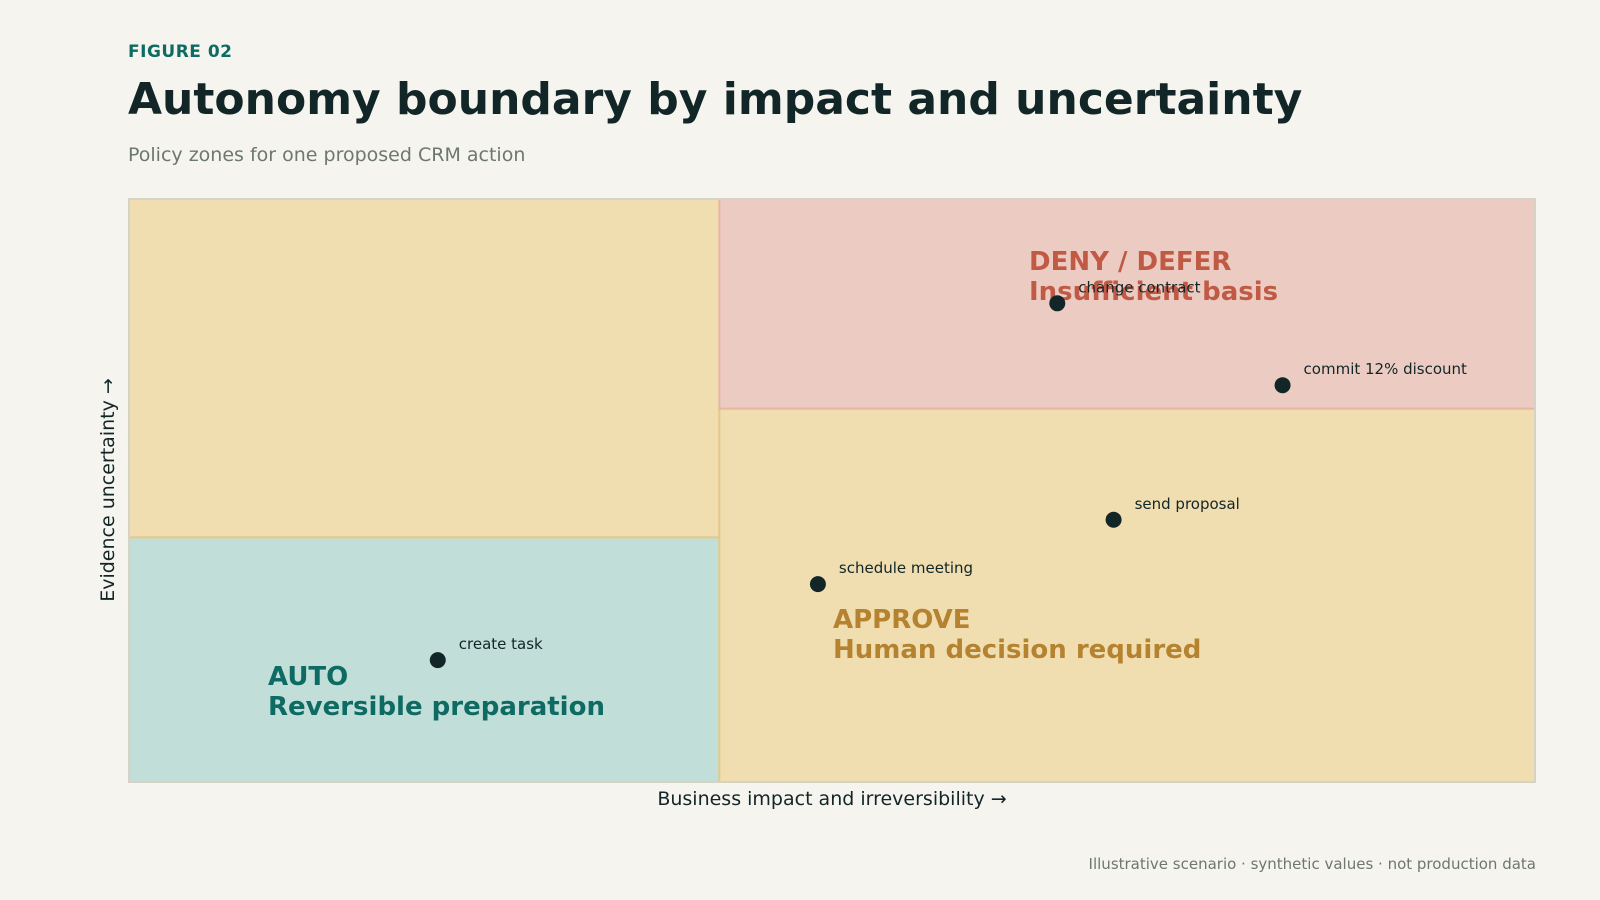 Image resolution: width=1600 pixels, height=900 pixels. I want to click on chart-subtitle: Policy zones for one proposed CRM action, so click(327, 155).